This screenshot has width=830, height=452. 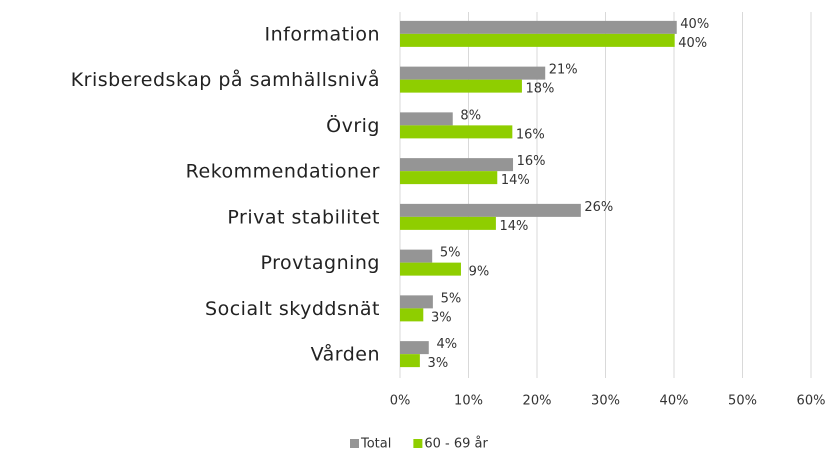 I want to click on category-label: Vården, so click(x=345, y=354).